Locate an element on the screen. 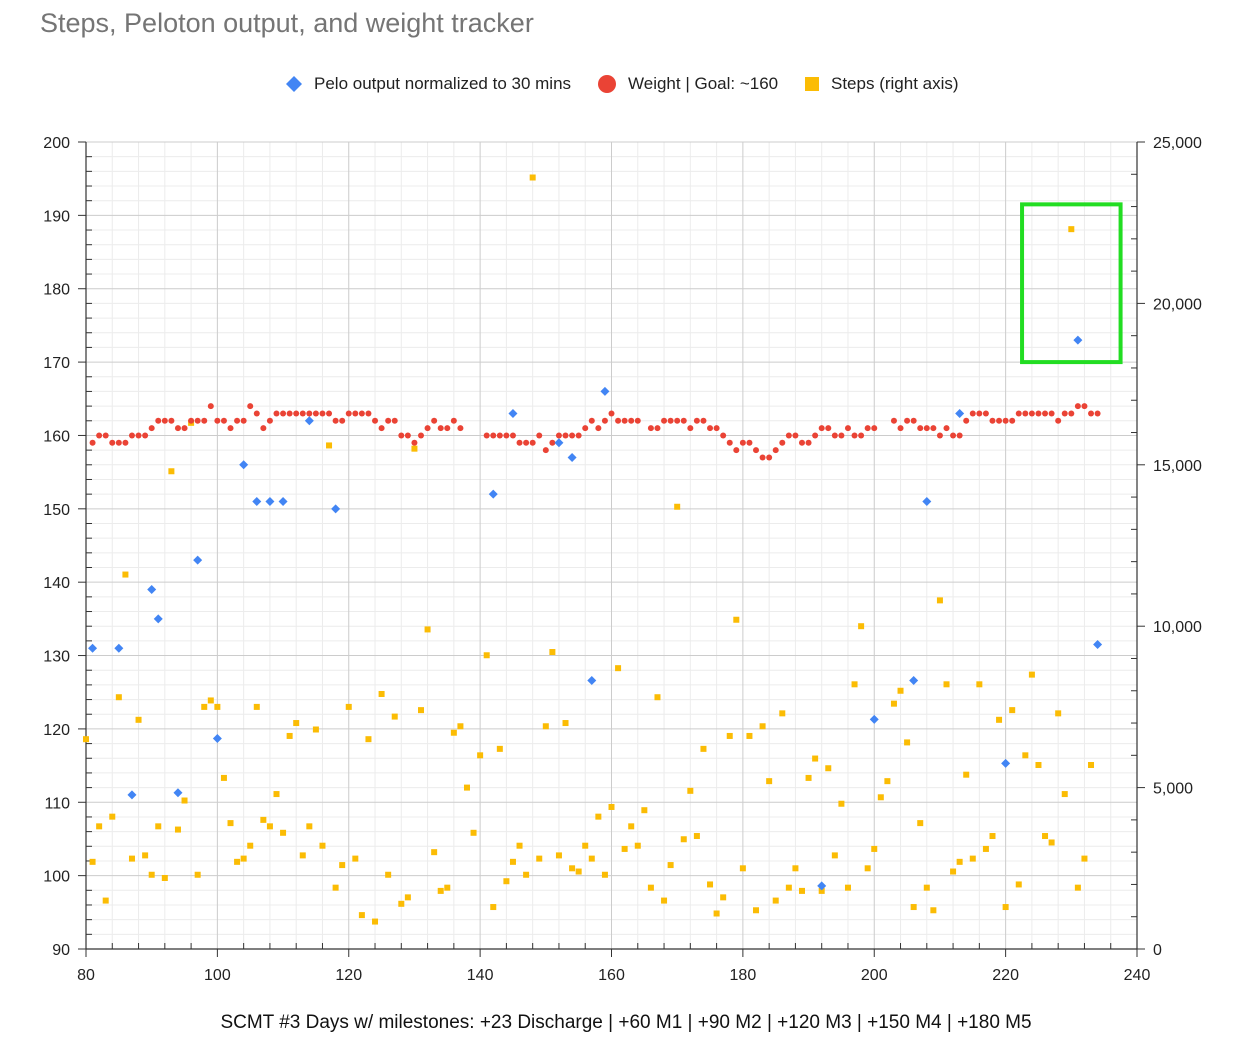 This screenshot has width=1252, height=1062. legend-item-pelo: Pelo output normalized to 30 mins is located at coordinates (428, 84).